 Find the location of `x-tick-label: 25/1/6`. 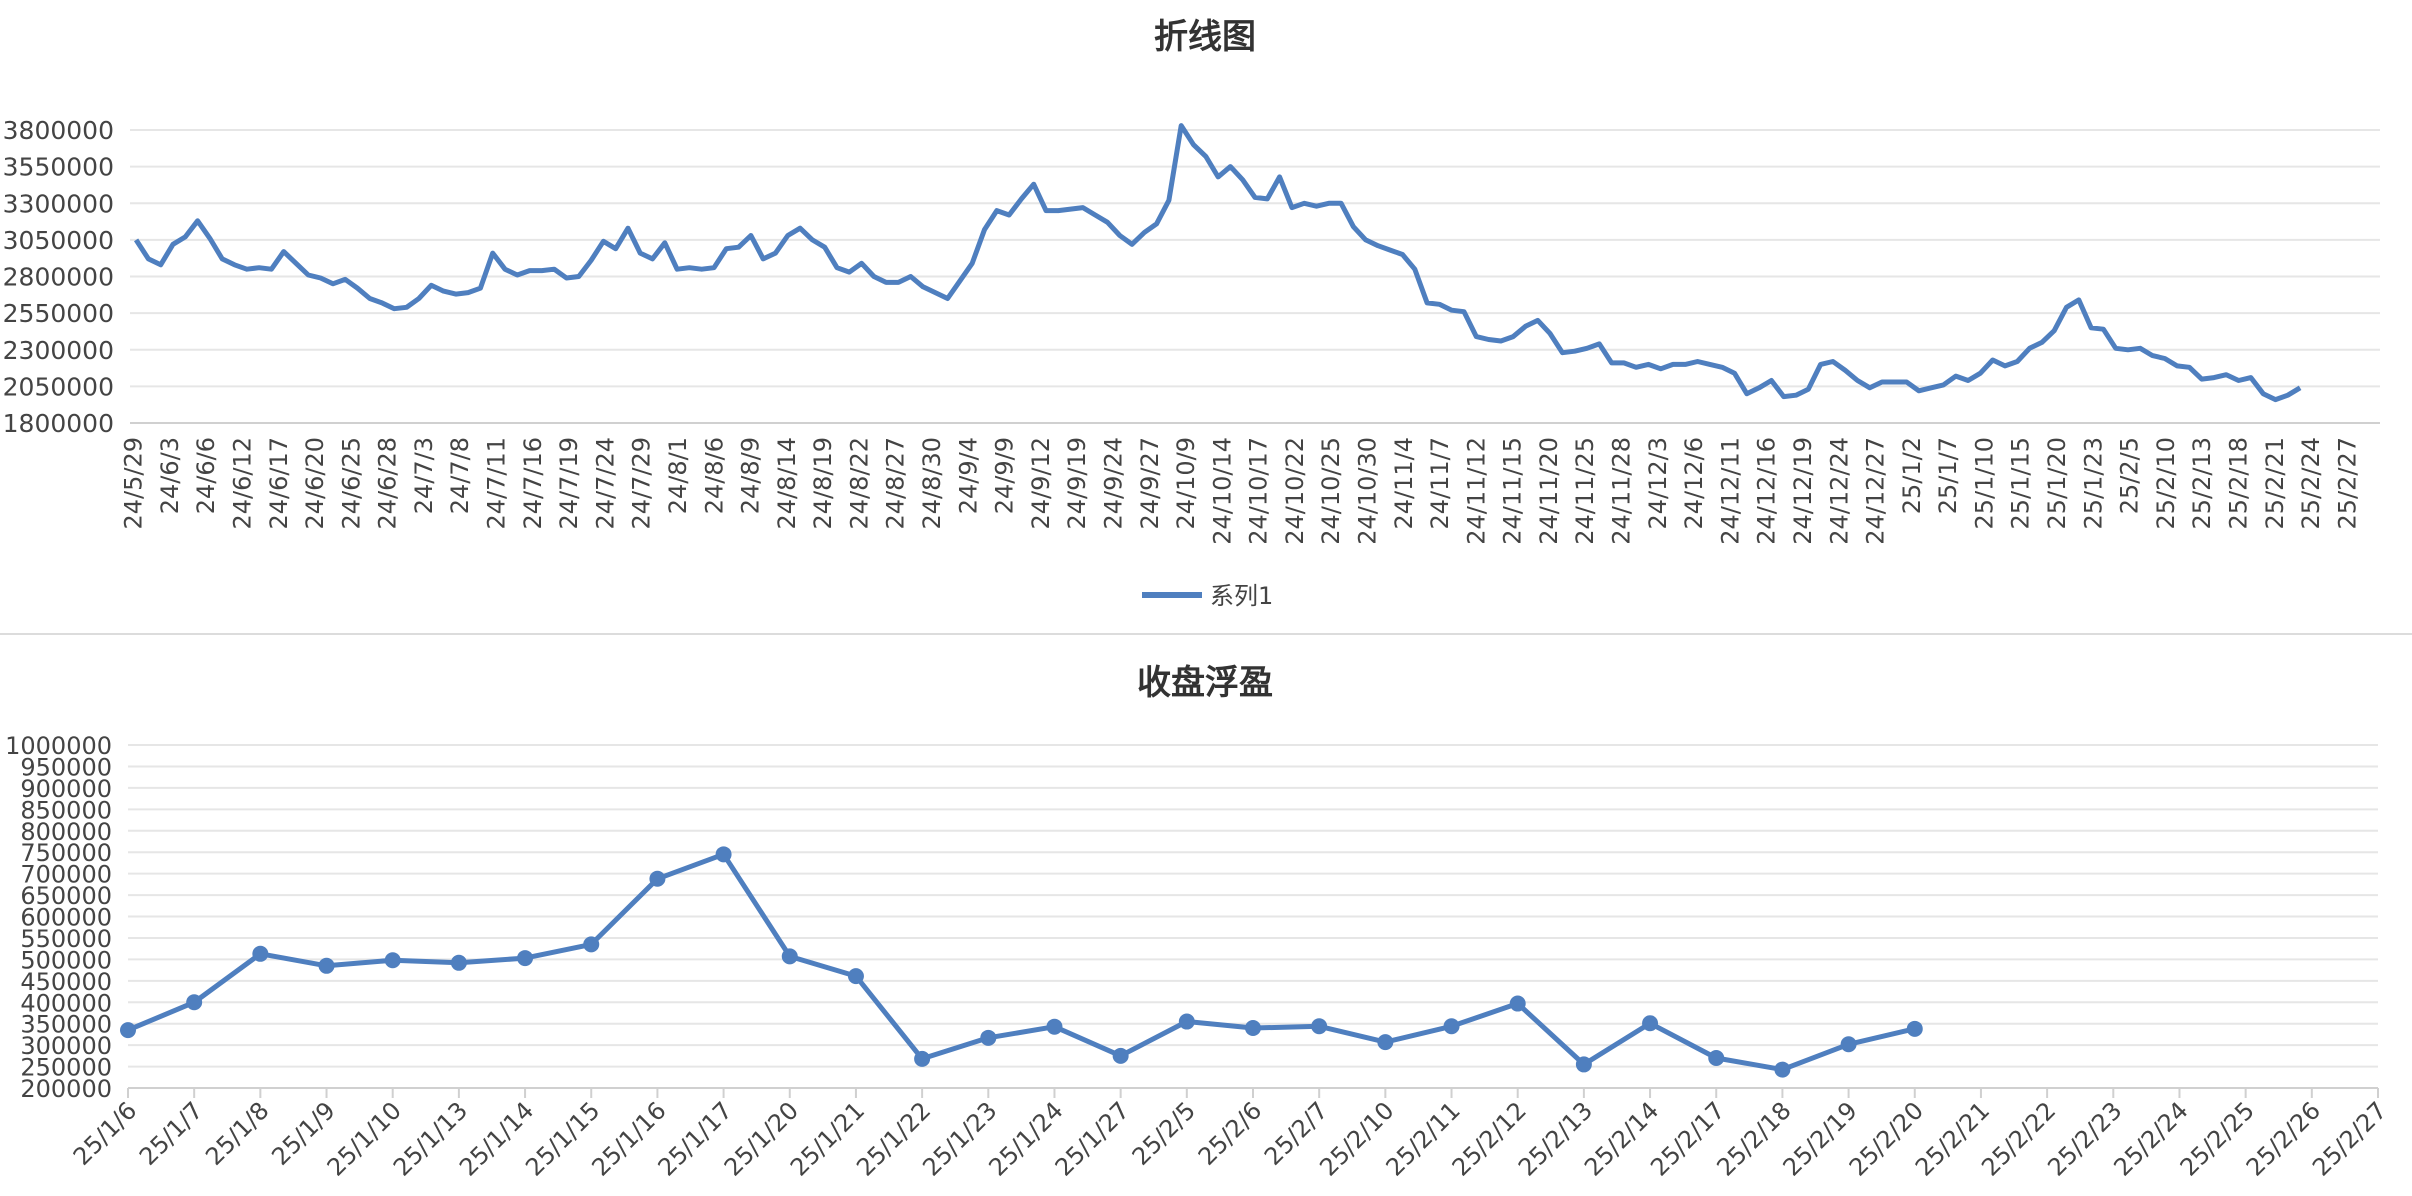

x-tick-label: 25/1/6 is located at coordinates (105, 1133).